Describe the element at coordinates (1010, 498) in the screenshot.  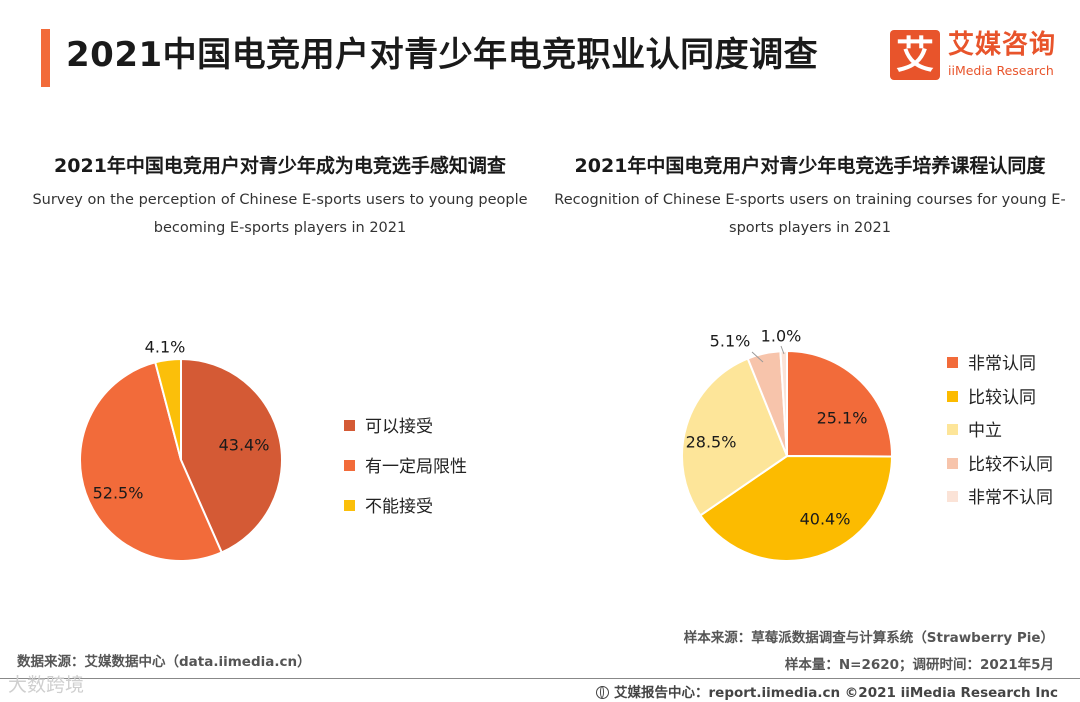
I see `legend-label: 非常不认同` at that location.